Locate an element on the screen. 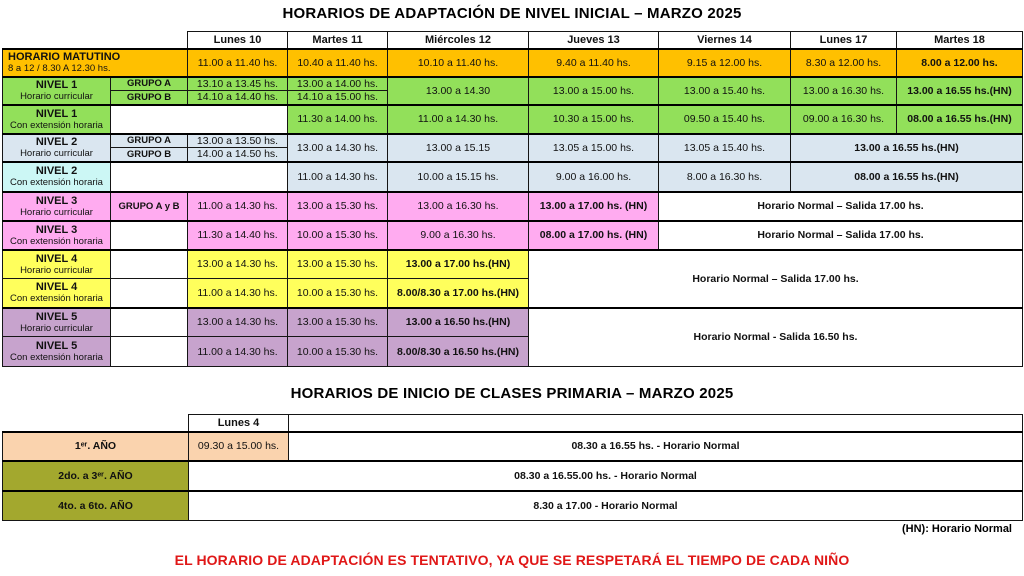 The height and width of the screenshot is (576, 1024). primaria-header-spacer is located at coordinates (96, 423).